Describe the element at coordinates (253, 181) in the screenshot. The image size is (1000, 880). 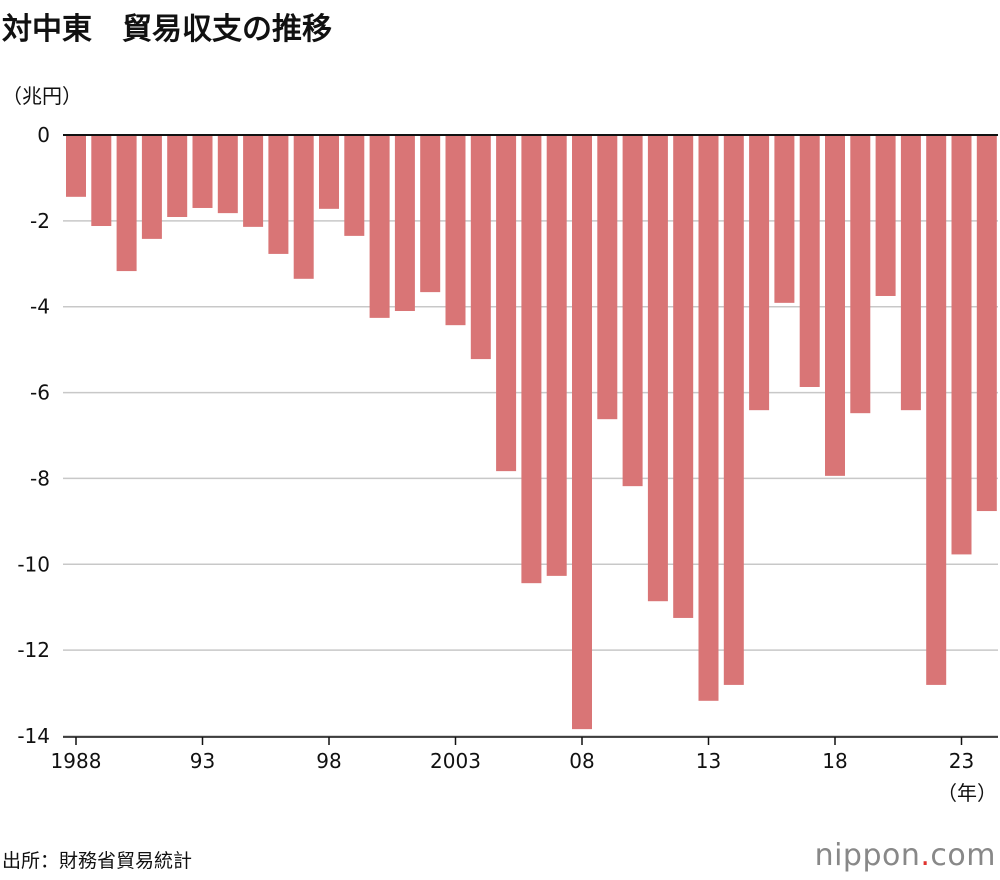
I see `bar-1995` at that location.